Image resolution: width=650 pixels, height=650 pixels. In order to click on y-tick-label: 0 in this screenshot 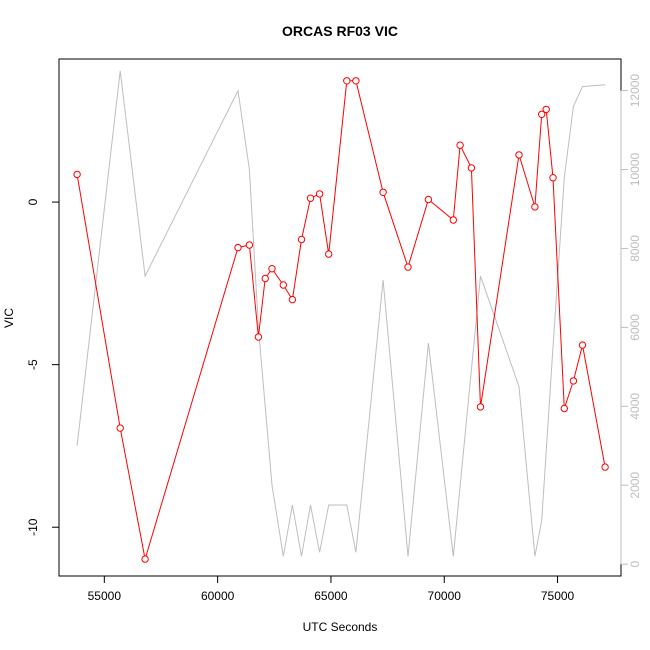, I will do `click(33, 201)`.